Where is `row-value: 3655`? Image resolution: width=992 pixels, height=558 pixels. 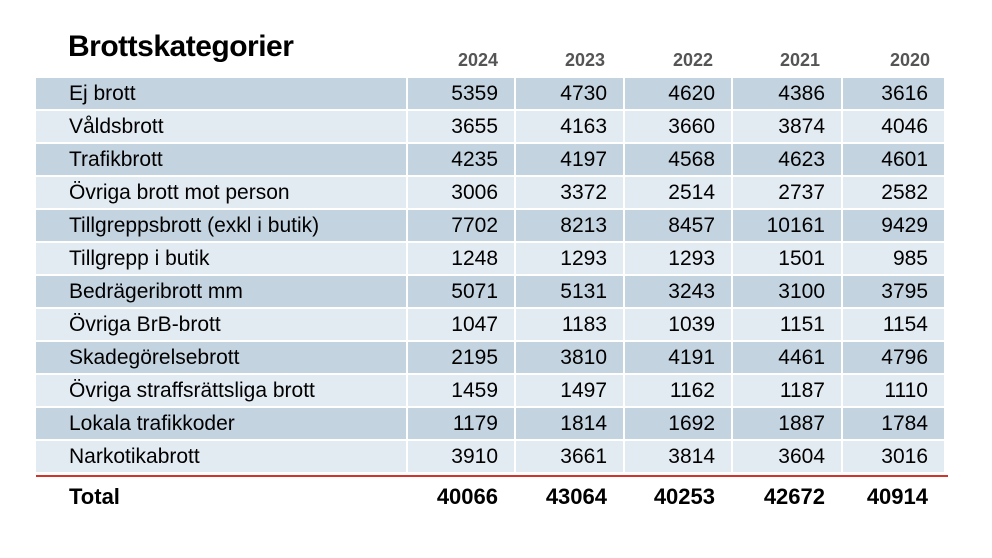
row-value: 3655 is located at coordinates (461, 126).